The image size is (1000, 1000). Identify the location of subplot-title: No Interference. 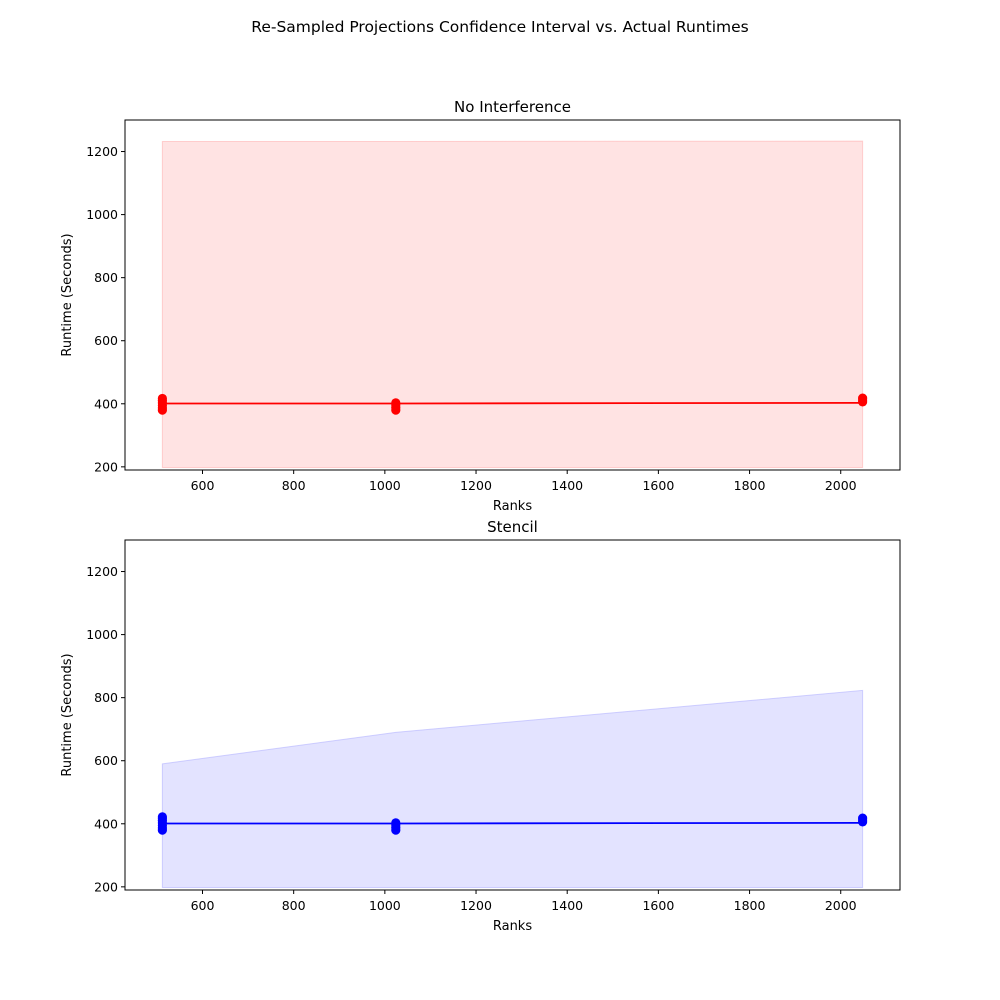
(512, 107).